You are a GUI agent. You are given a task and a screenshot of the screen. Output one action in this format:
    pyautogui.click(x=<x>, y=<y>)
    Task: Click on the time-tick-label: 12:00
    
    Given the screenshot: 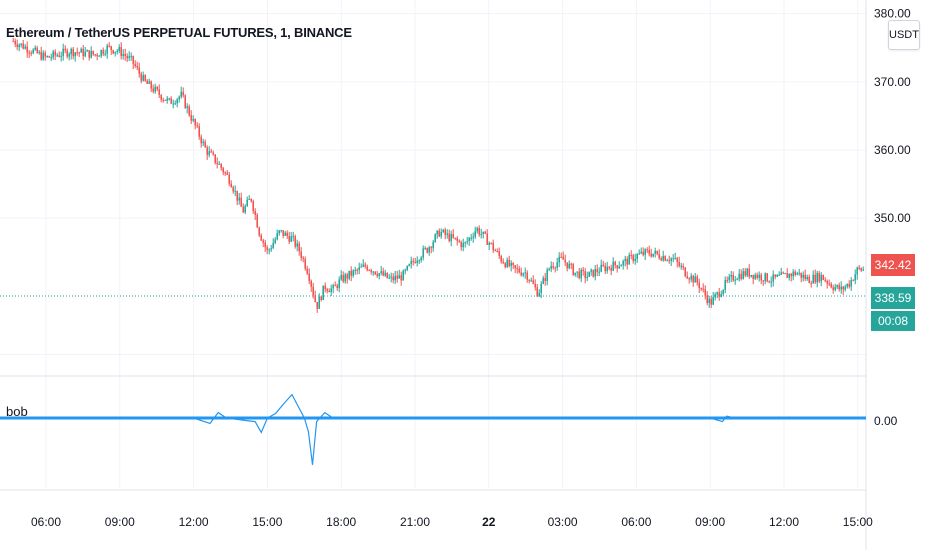 What is the action you would take?
    pyautogui.click(x=784, y=522)
    